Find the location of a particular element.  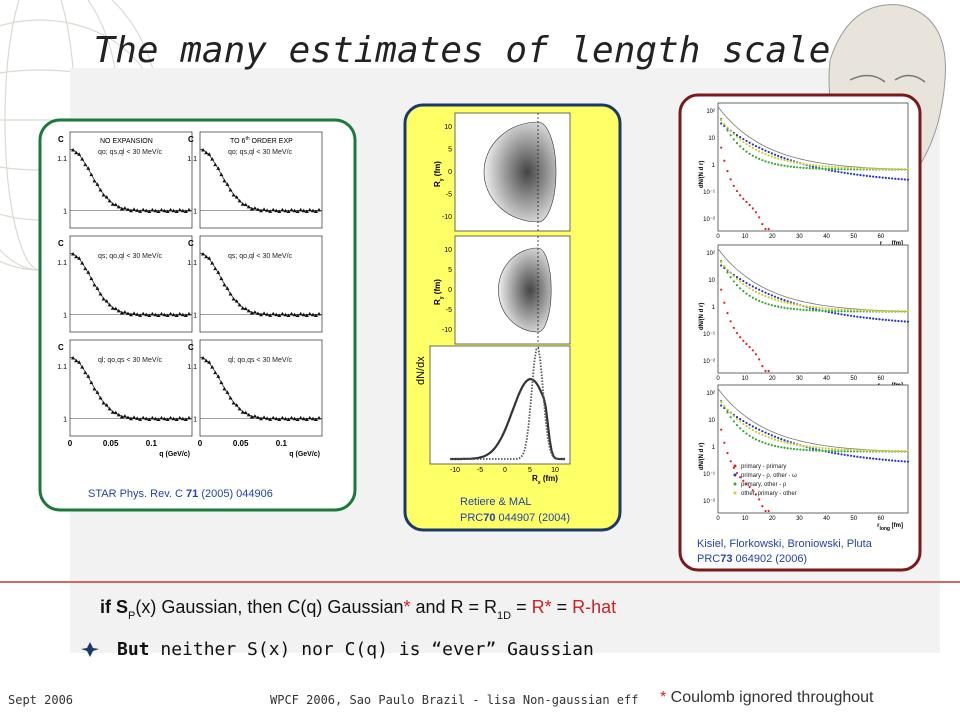

y-tick-label: 10 is located at coordinates (711, 281).